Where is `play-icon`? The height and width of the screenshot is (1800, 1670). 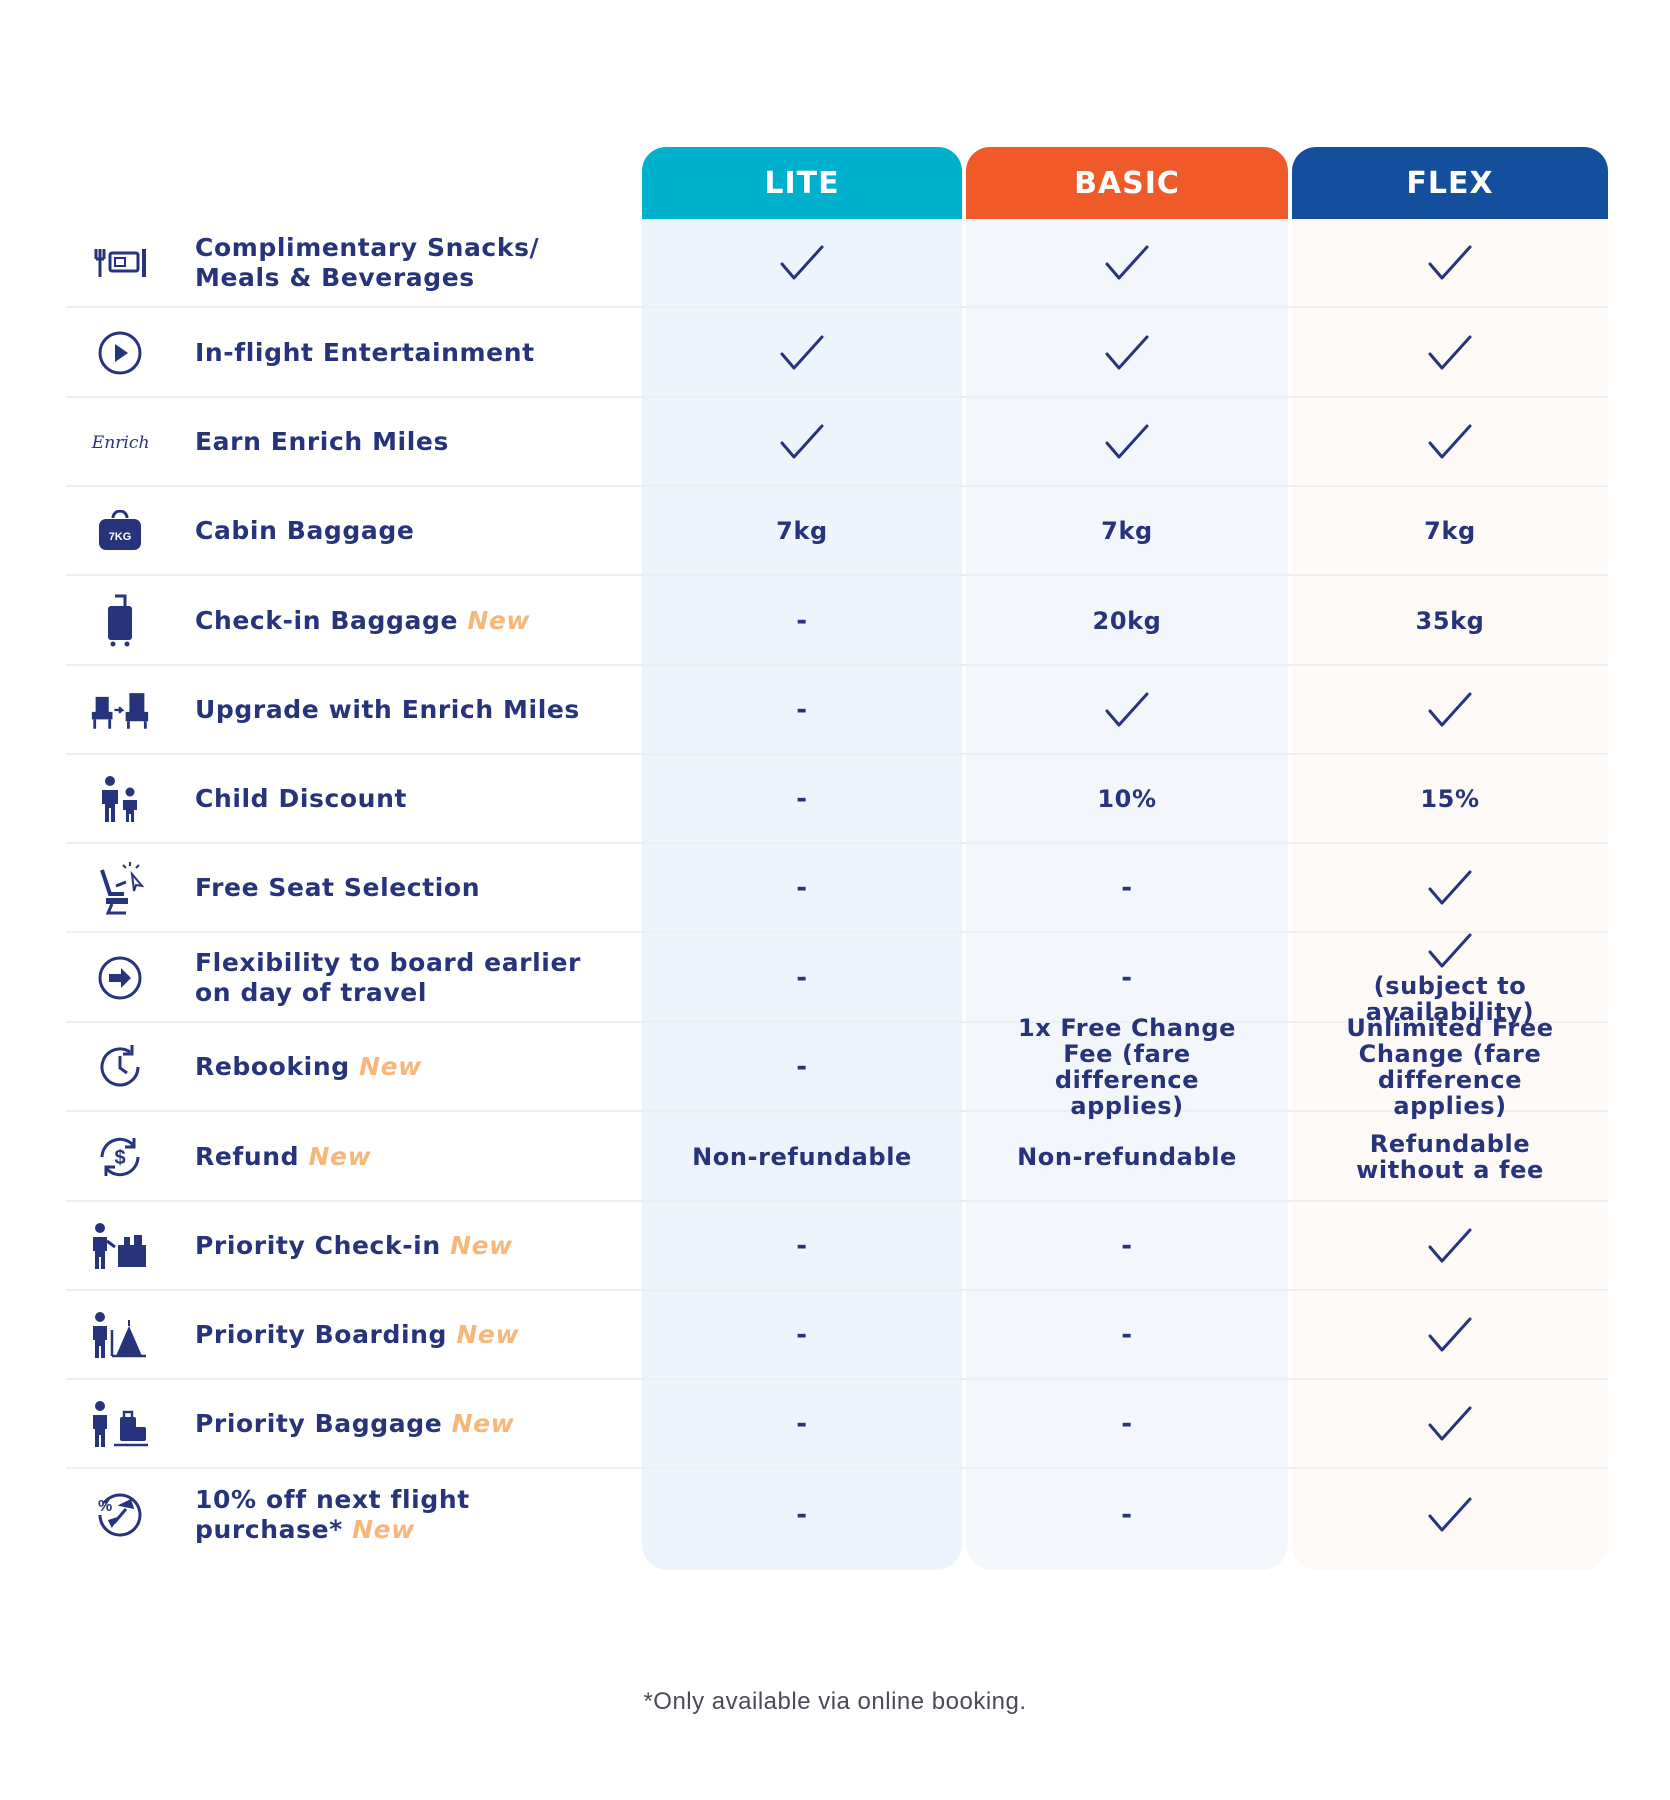 play-icon is located at coordinates (120, 353).